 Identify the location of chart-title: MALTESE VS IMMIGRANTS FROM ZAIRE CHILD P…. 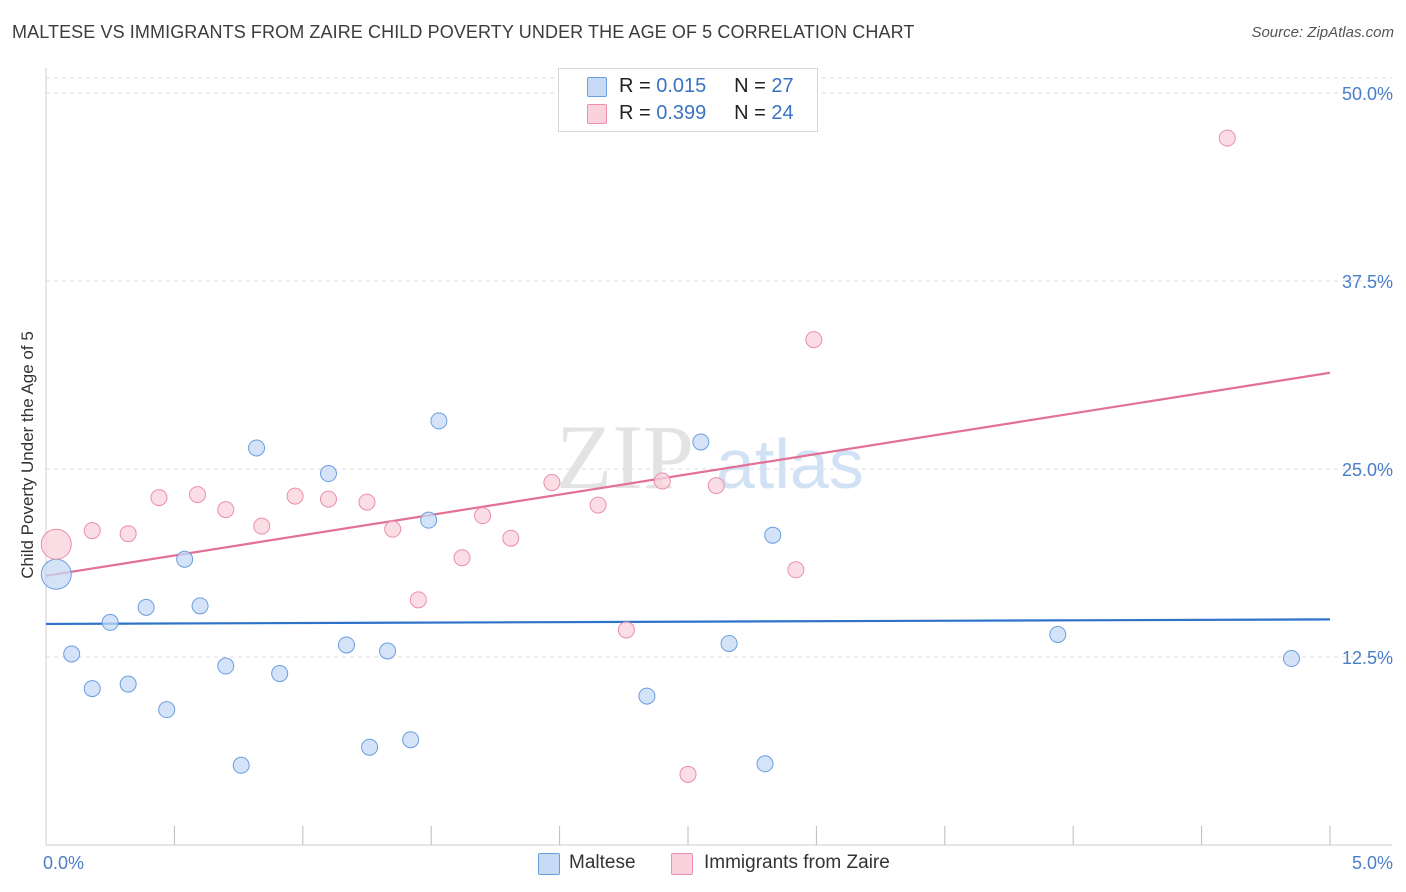
(463, 32).